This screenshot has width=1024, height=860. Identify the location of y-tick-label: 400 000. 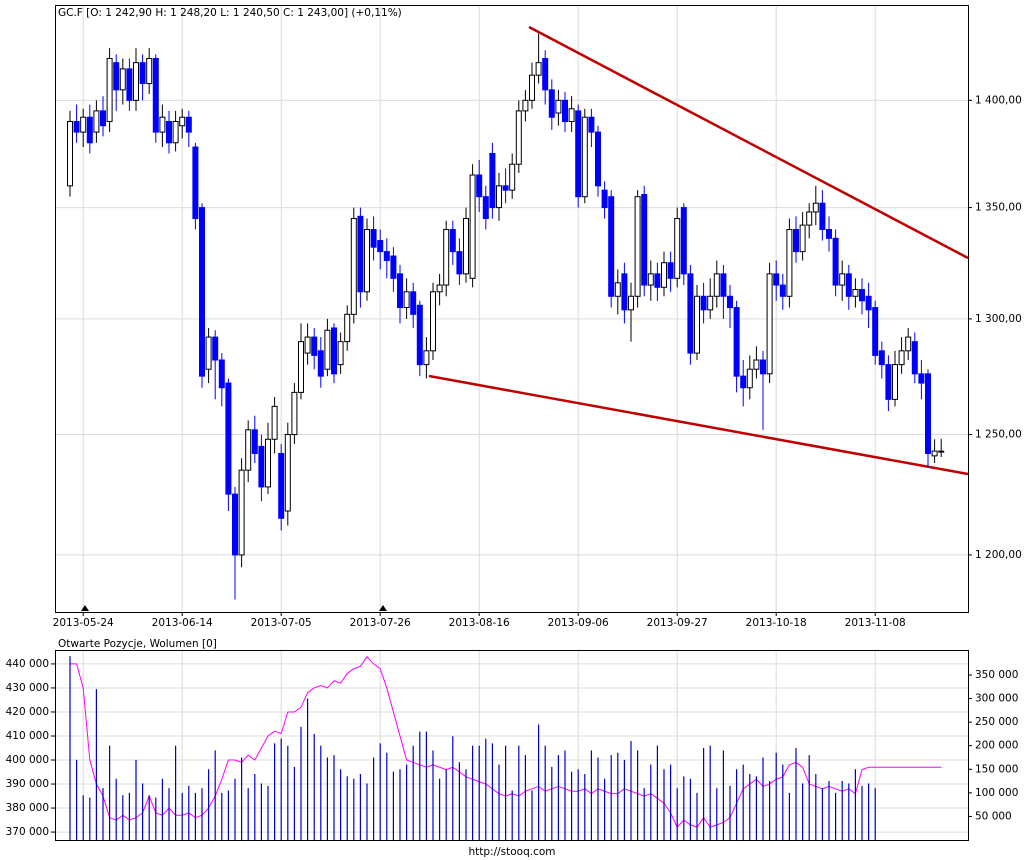
(27, 760).